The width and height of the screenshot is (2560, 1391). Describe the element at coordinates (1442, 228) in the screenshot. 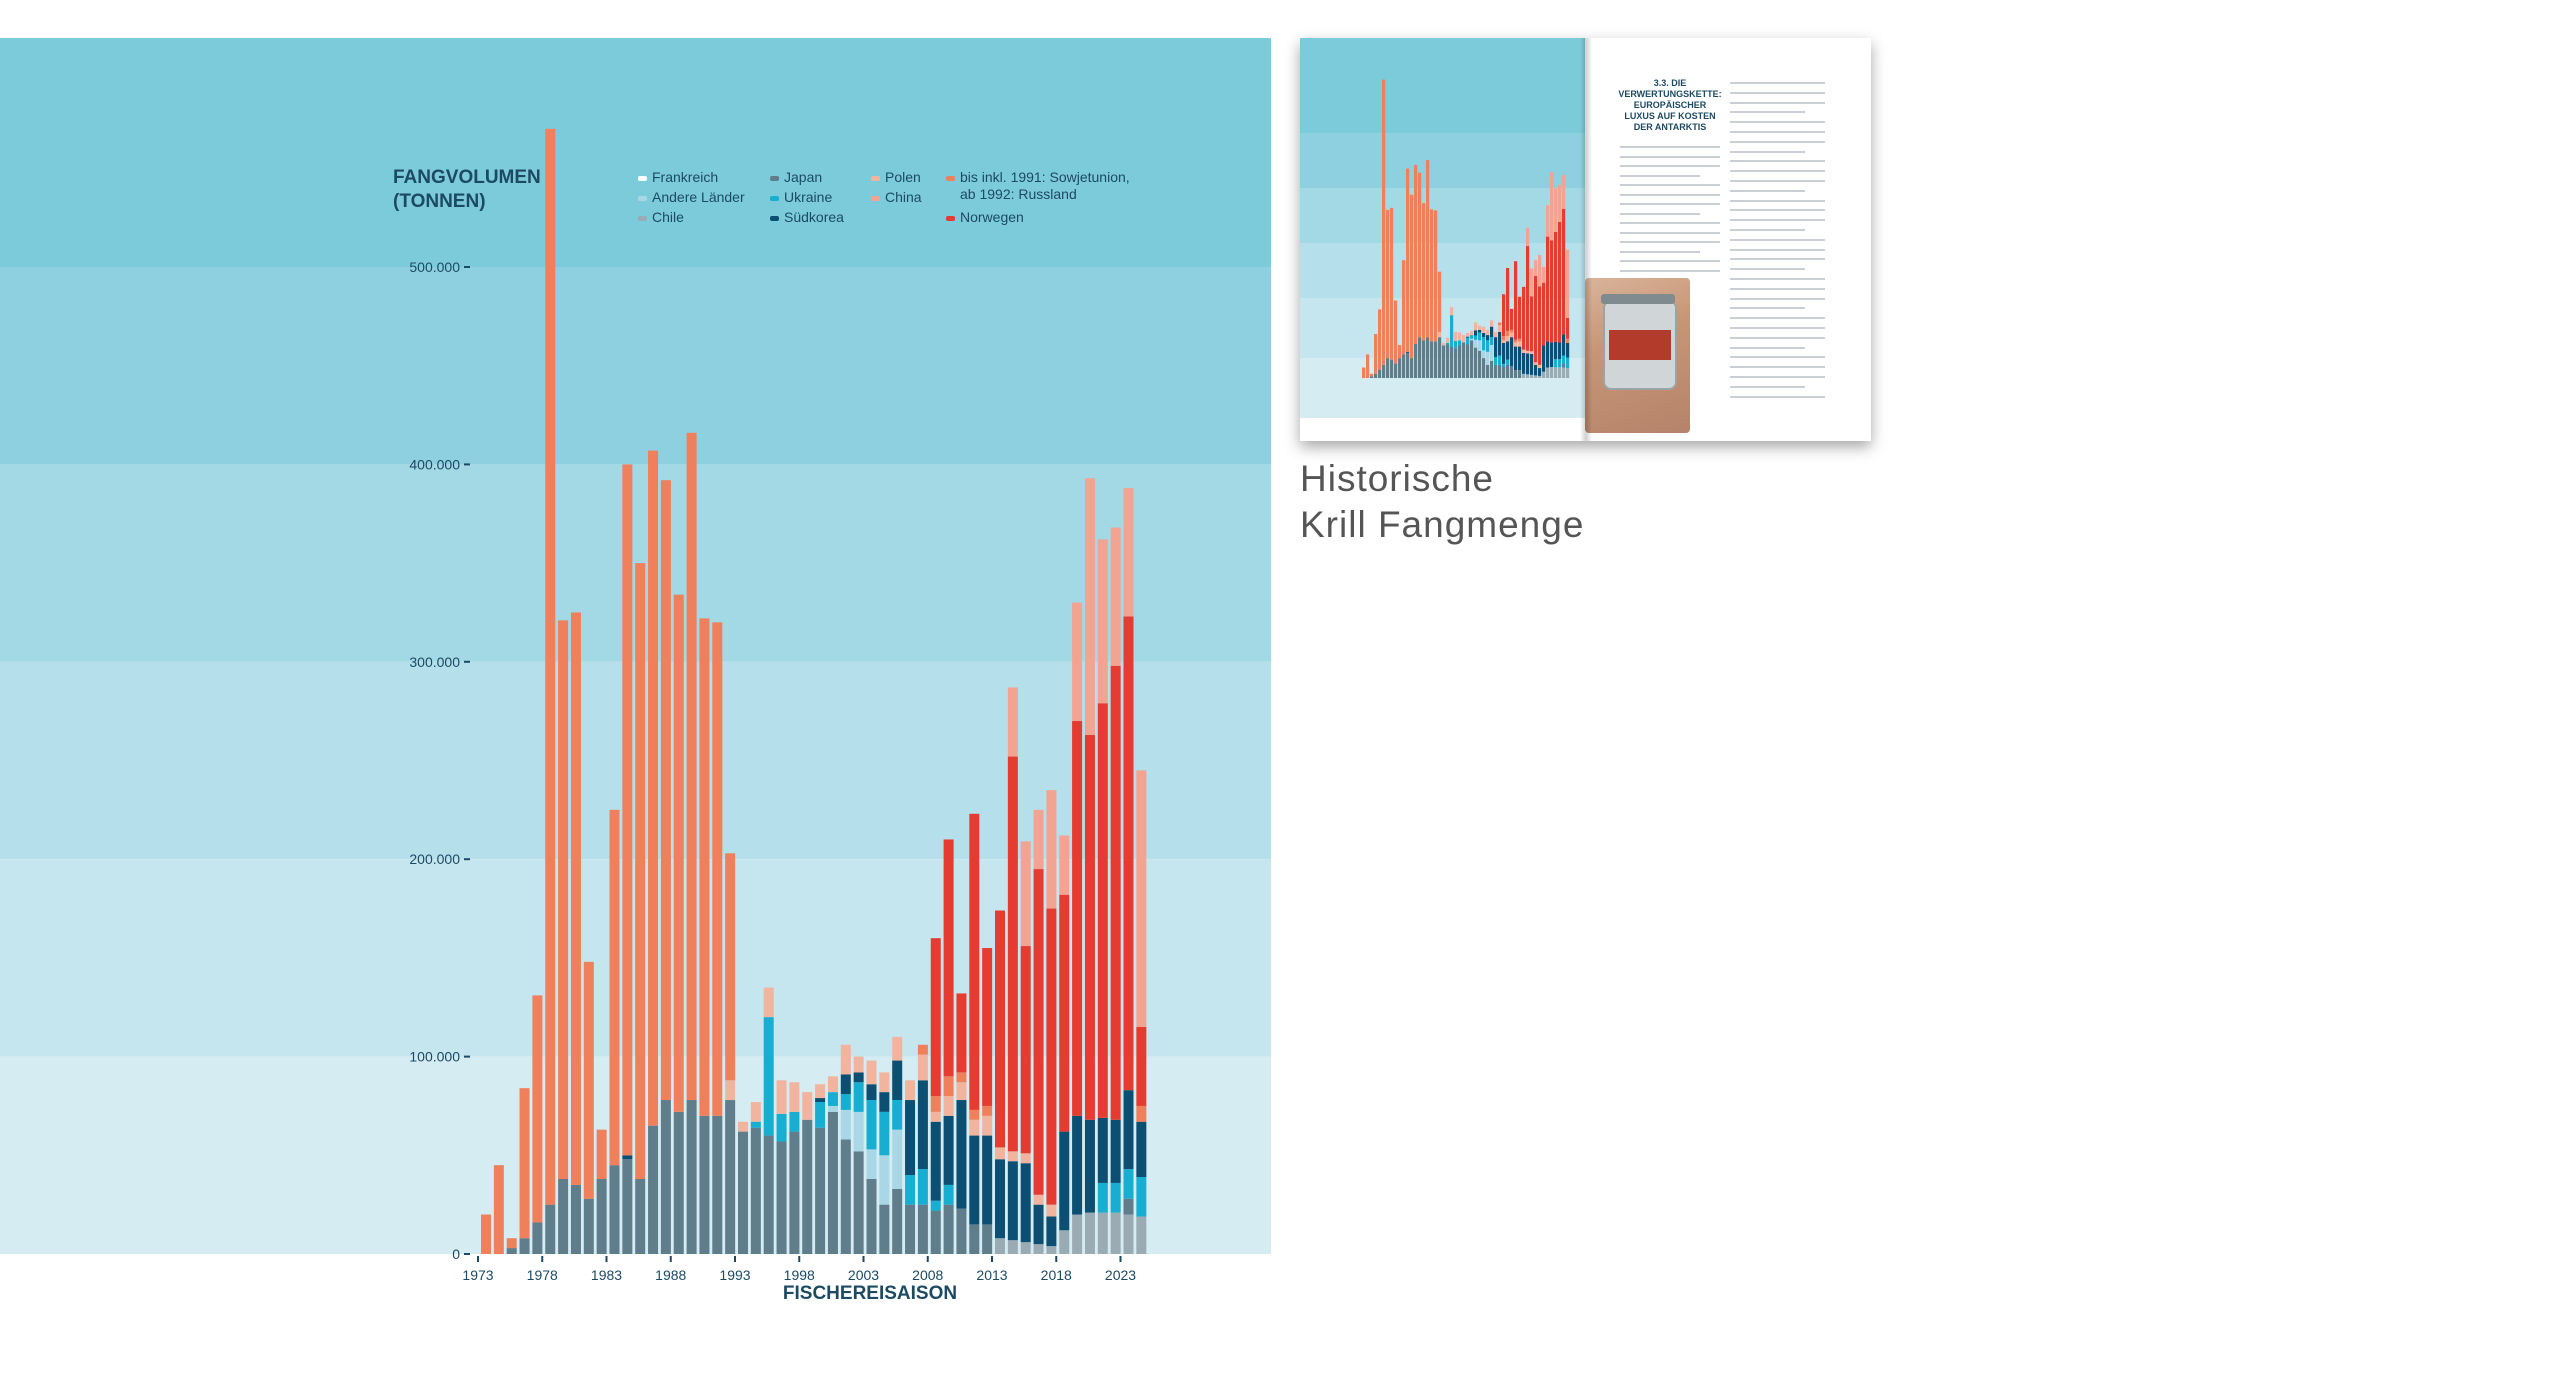

I see `mini-background-bands` at that location.